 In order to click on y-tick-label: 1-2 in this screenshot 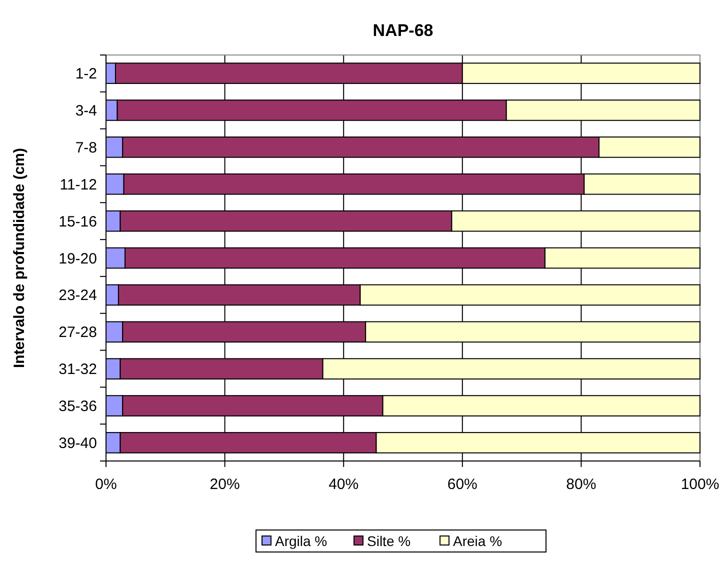, I will do `click(86, 74)`.